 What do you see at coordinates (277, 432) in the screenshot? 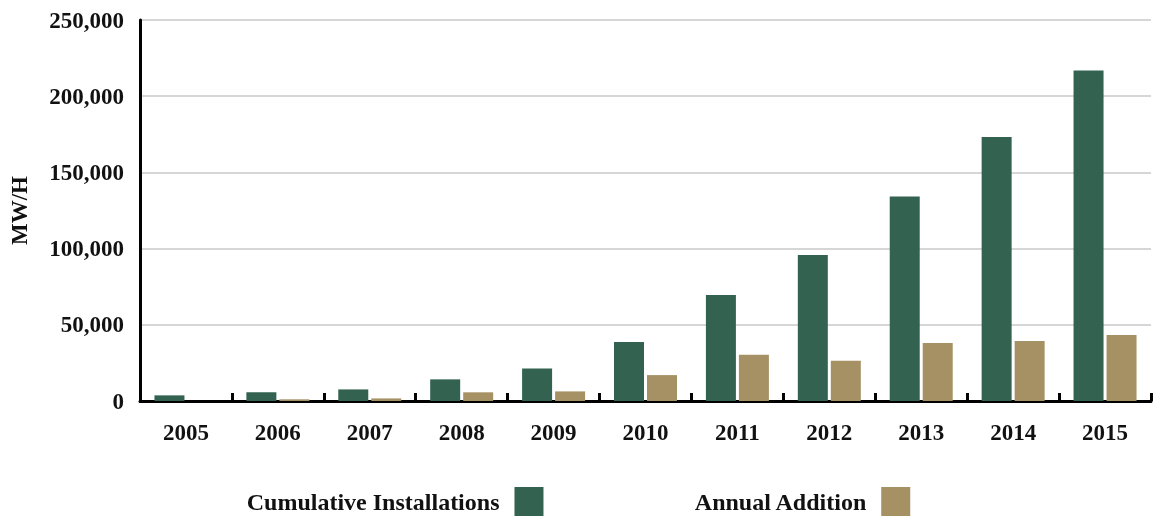
I see `x-tick-label: 2006` at bounding box center [277, 432].